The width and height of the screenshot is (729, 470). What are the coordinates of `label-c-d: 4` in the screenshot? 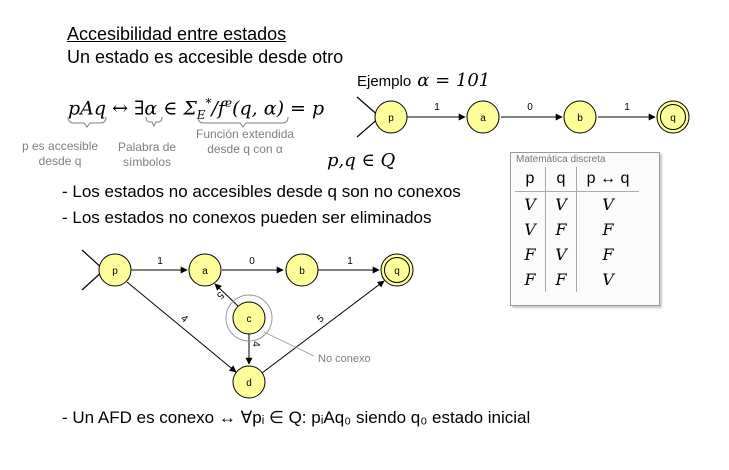 It's located at (255, 344).